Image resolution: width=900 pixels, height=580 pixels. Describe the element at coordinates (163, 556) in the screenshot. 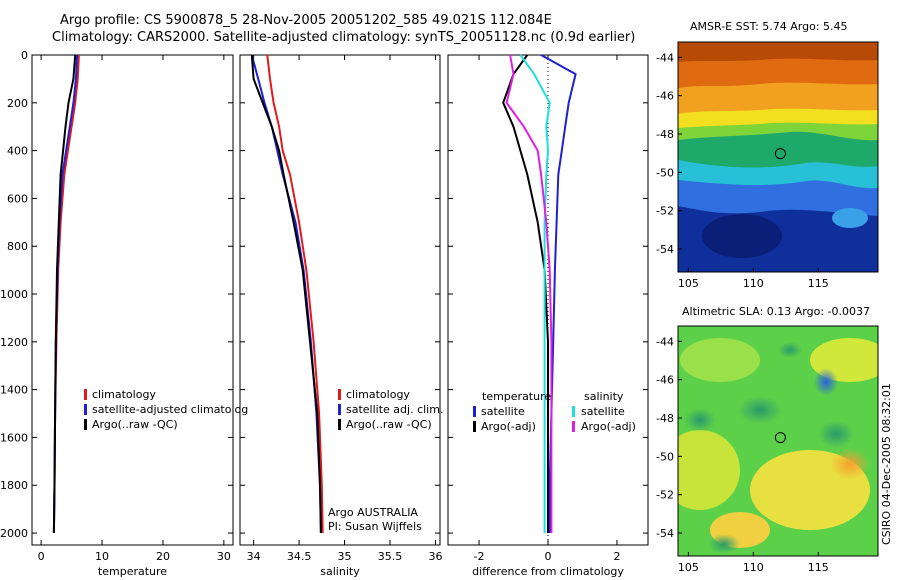

I see `temperature-xtick-label: 20` at that location.